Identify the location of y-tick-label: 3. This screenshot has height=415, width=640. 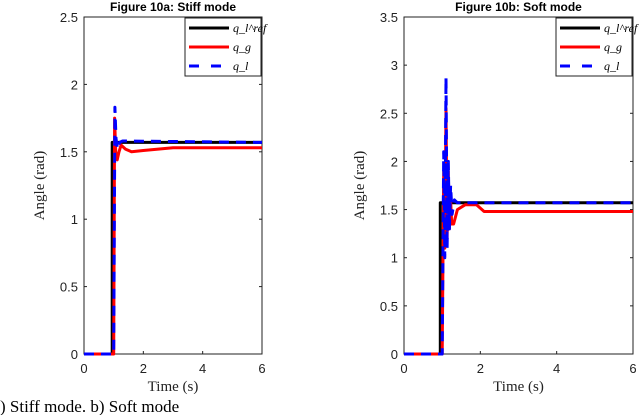
(394, 65).